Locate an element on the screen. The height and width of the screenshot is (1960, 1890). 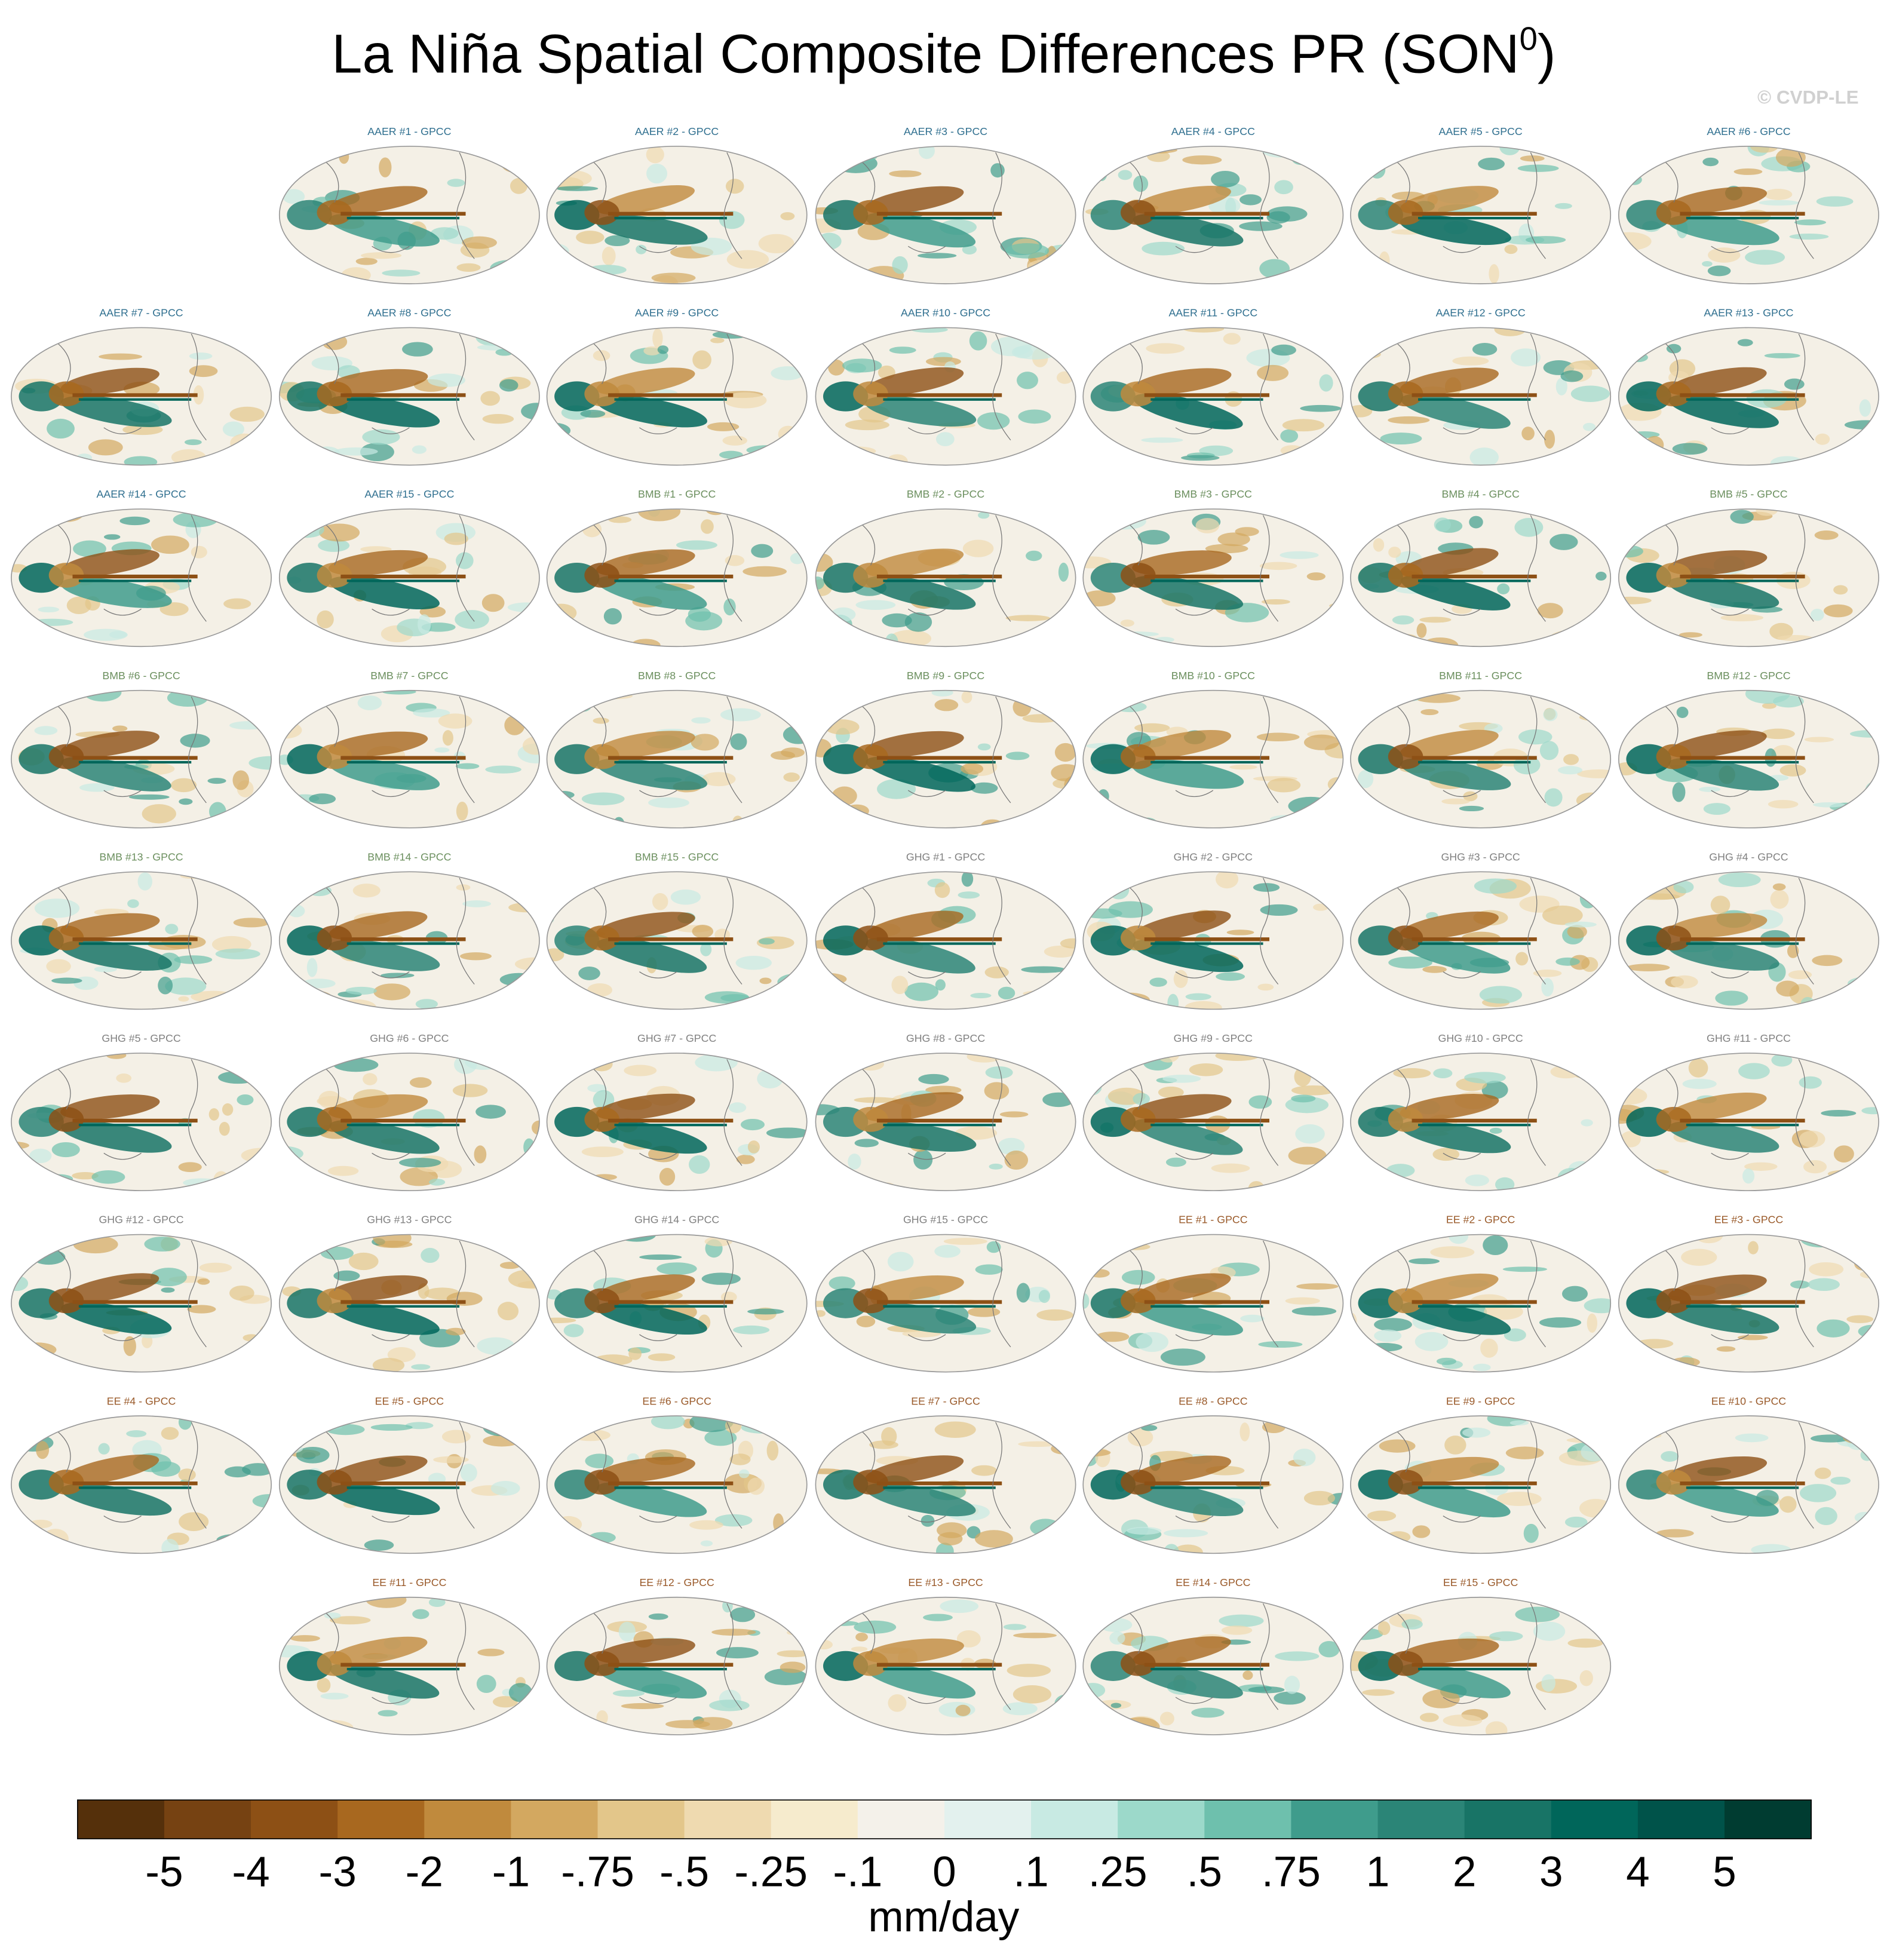
colorbar-tick-label: -.1 is located at coordinates (857, 1872).